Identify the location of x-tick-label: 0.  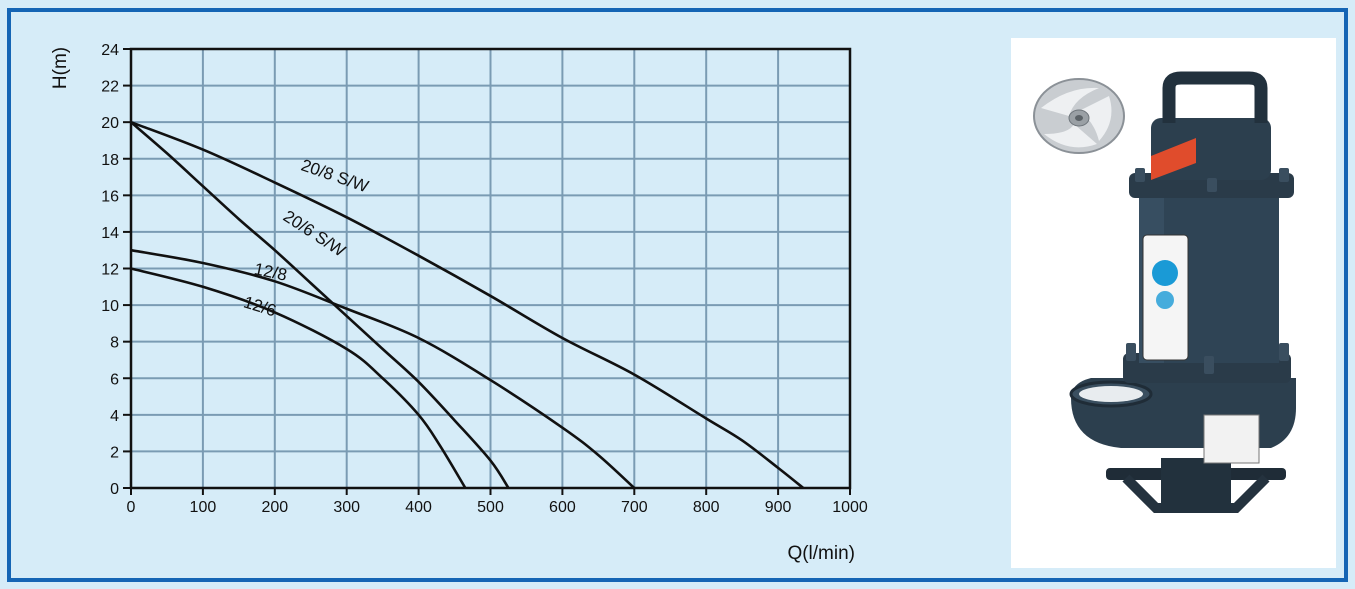
(131, 507).